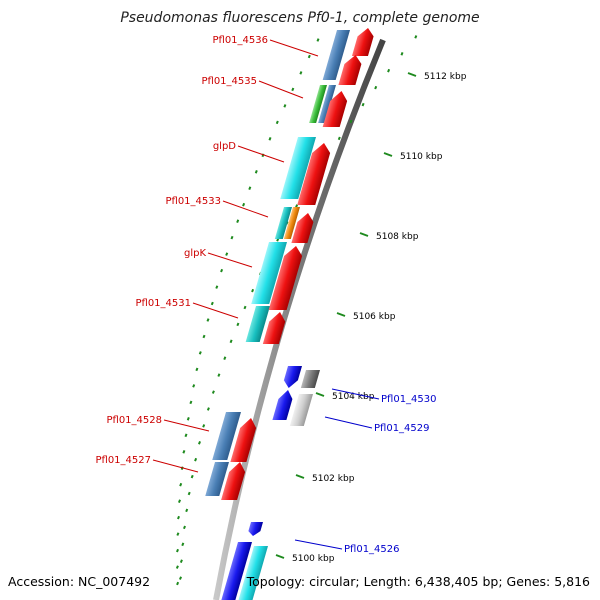  I want to click on gene-pfl01-4536-reverse, so click(336, 55).